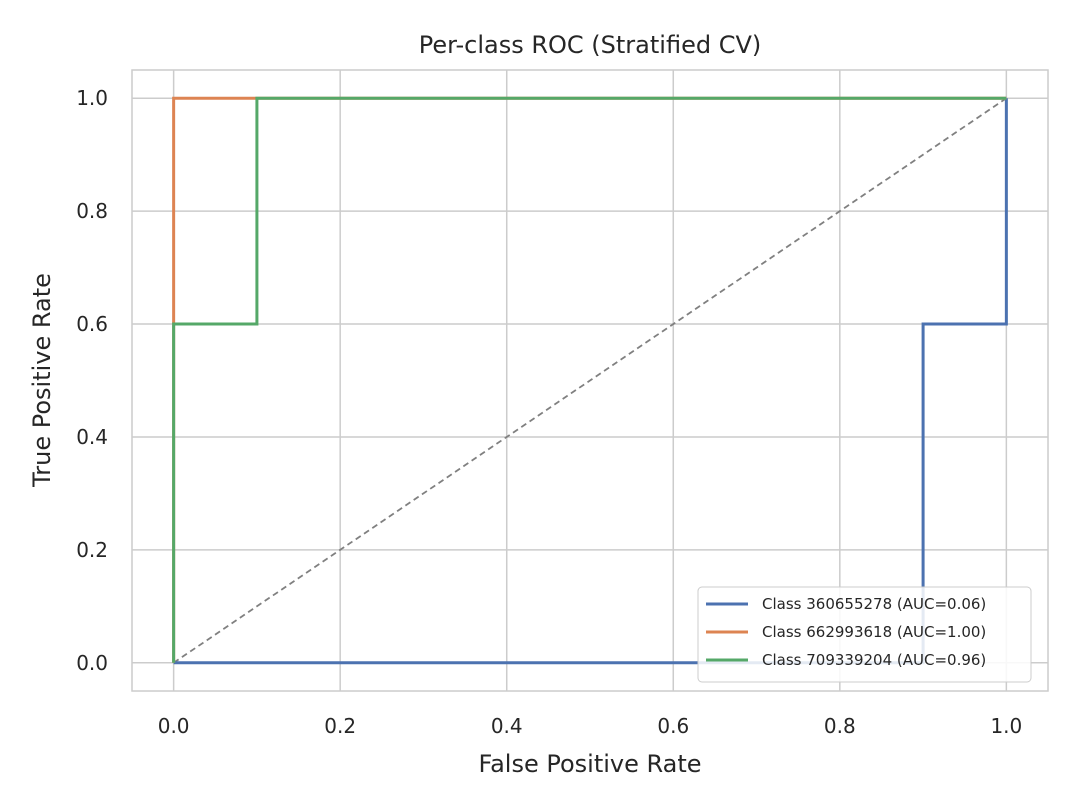 The height and width of the screenshot is (810, 1080). Describe the element at coordinates (92, 98) in the screenshot. I see `y-tick-label: 1.0` at that location.